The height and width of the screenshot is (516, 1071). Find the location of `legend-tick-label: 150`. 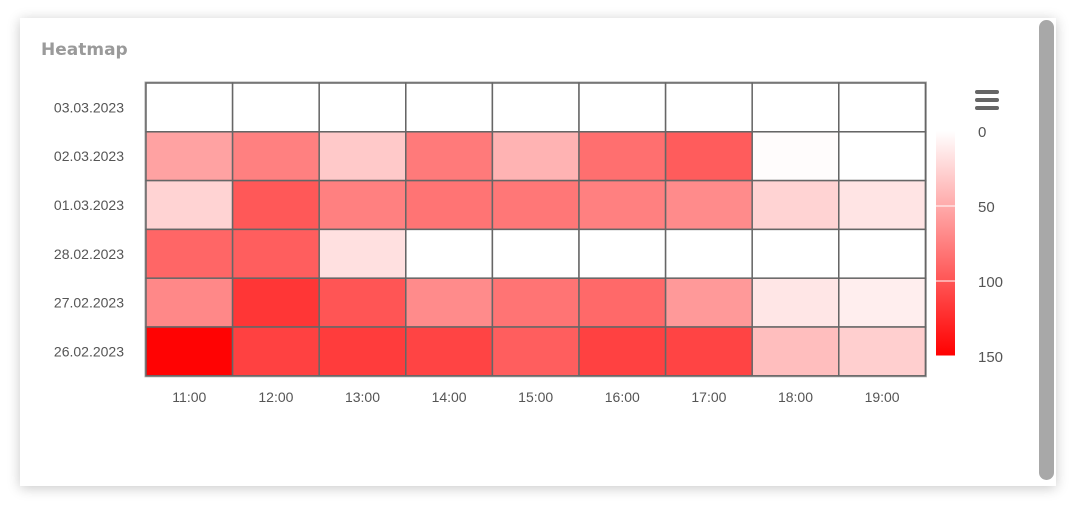

legend-tick-label: 150 is located at coordinates (990, 357).